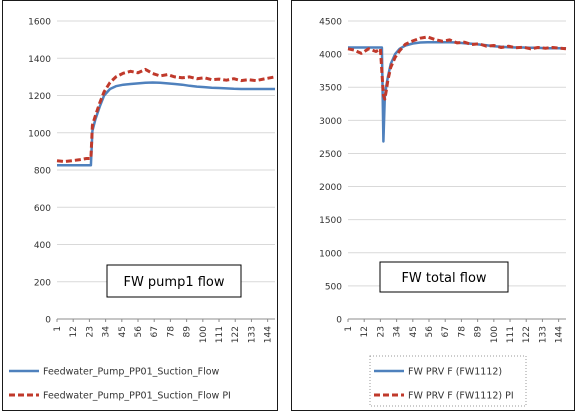 Image resolution: width=581 pixels, height=415 pixels. What do you see at coordinates (42, 172) in the screenshot?
I see `y-tick-label: 800` at bounding box center [42, 172].